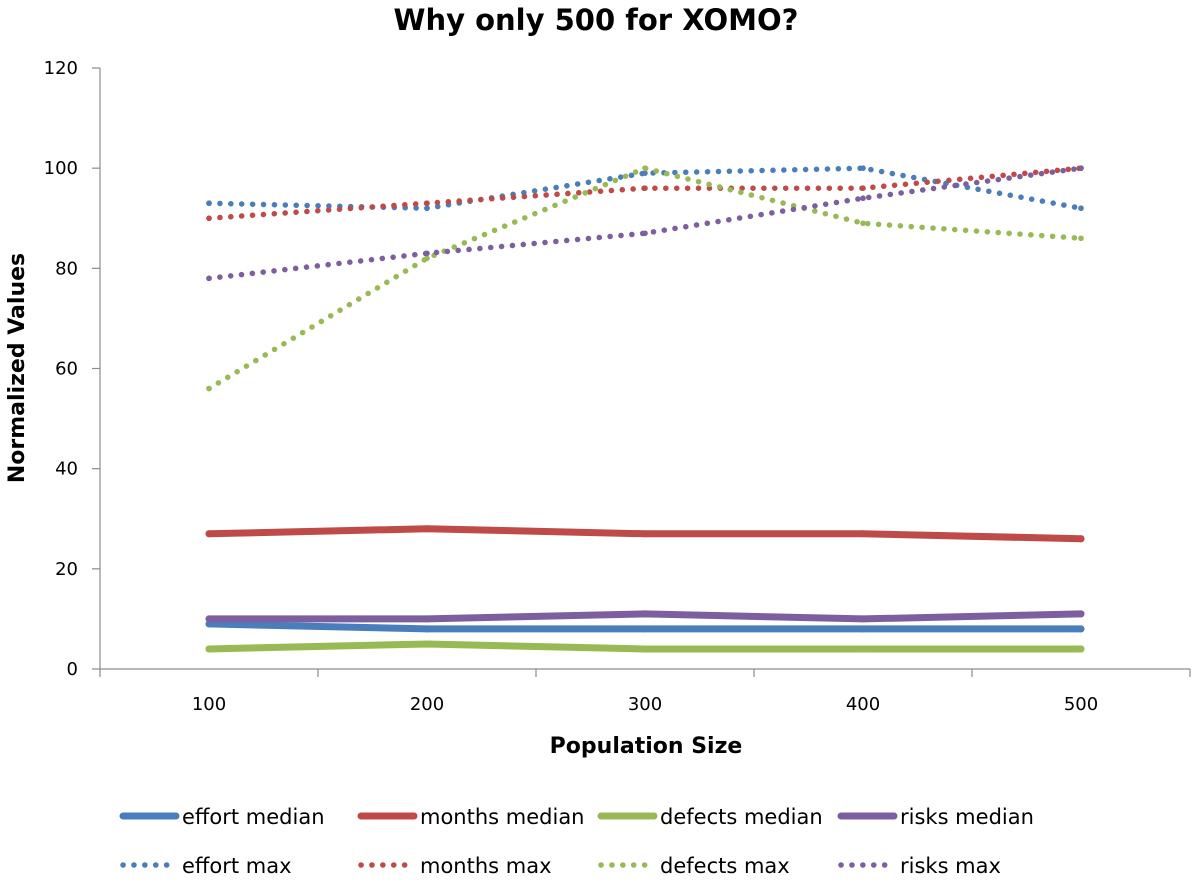 Image resolution: width=1201 pixels, height=885 pixels. I want to click on legend-label: risks max, so click(950, 866).